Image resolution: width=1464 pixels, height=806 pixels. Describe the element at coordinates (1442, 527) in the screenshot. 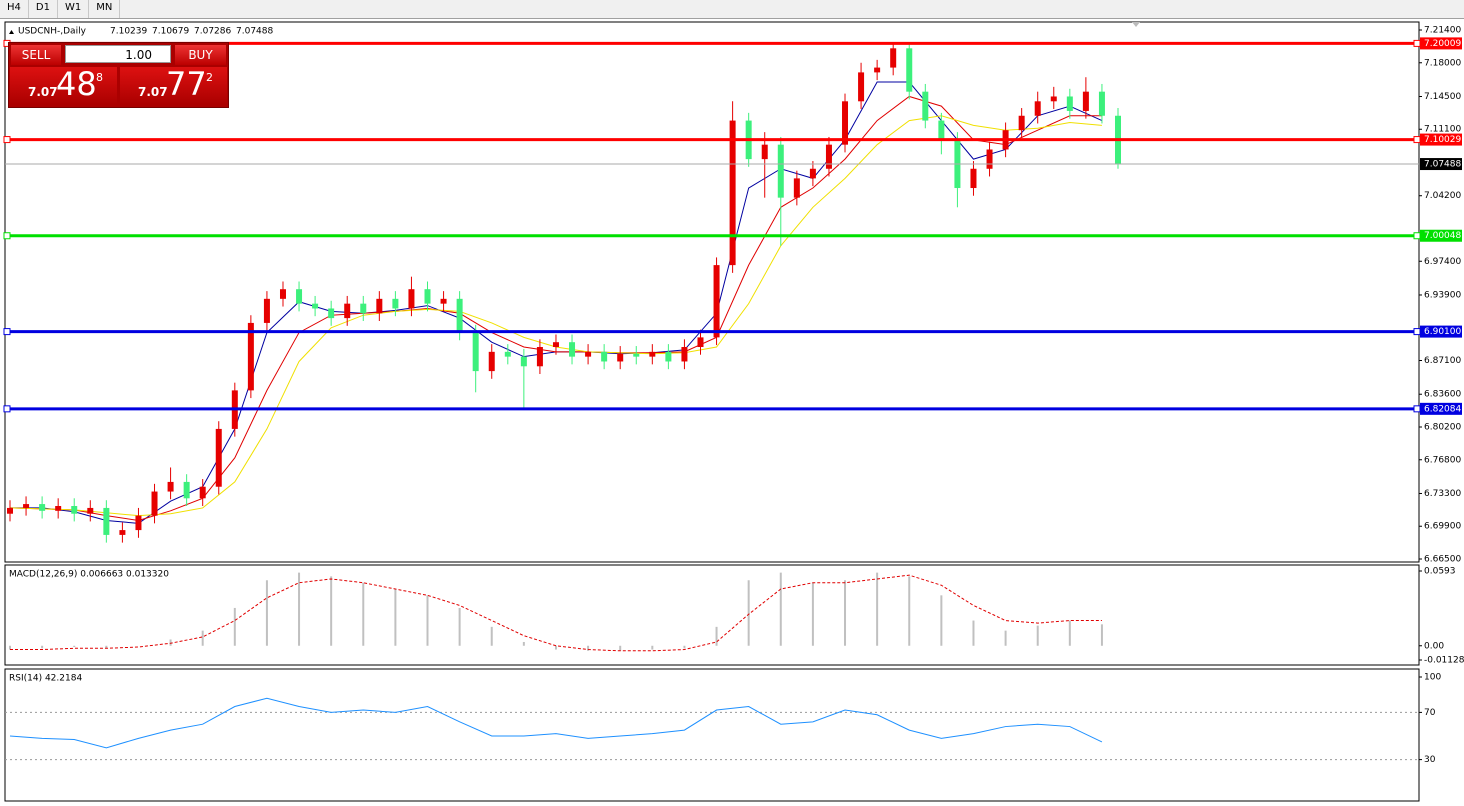

I see `y-tick-label: 6.69900` at that location.